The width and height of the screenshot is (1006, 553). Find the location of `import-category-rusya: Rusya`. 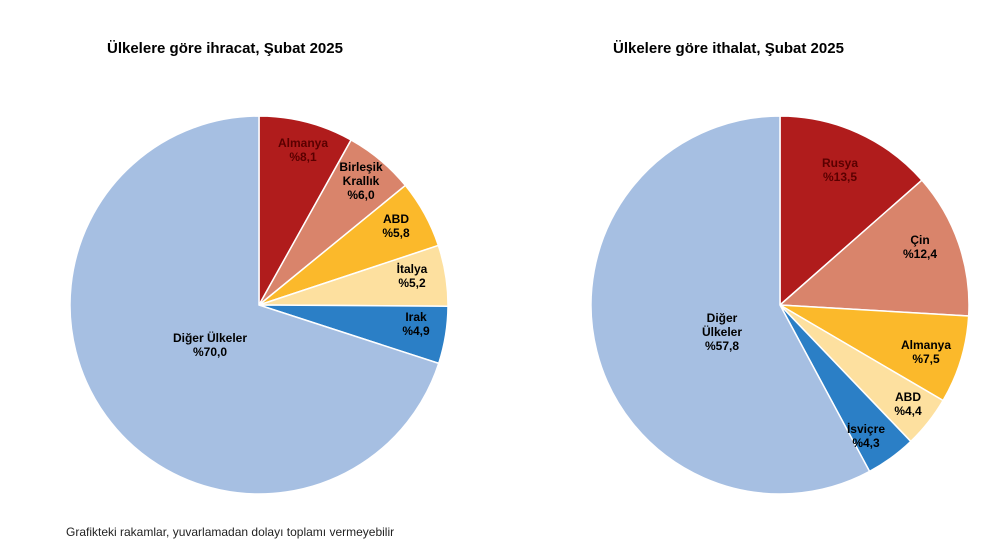

import-category-rusya: Rusya is located at coordinates (840, 163).